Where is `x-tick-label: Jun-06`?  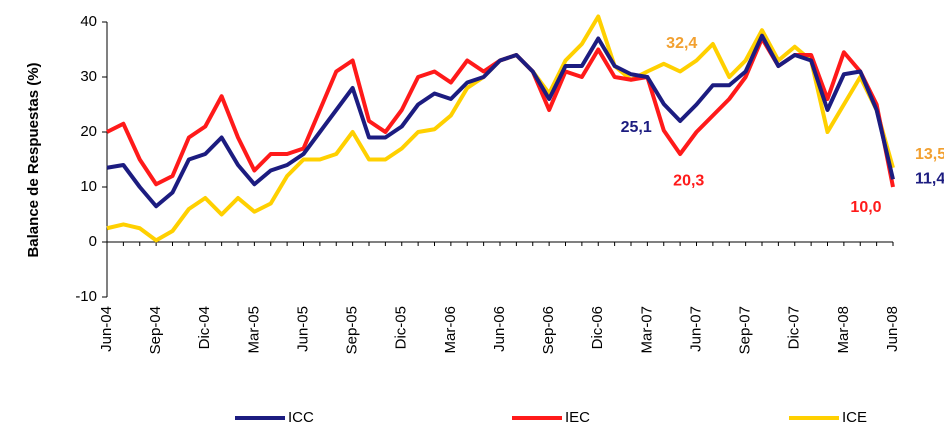 x-tick-label: Jun-06 is located at coordinates (499, 329).